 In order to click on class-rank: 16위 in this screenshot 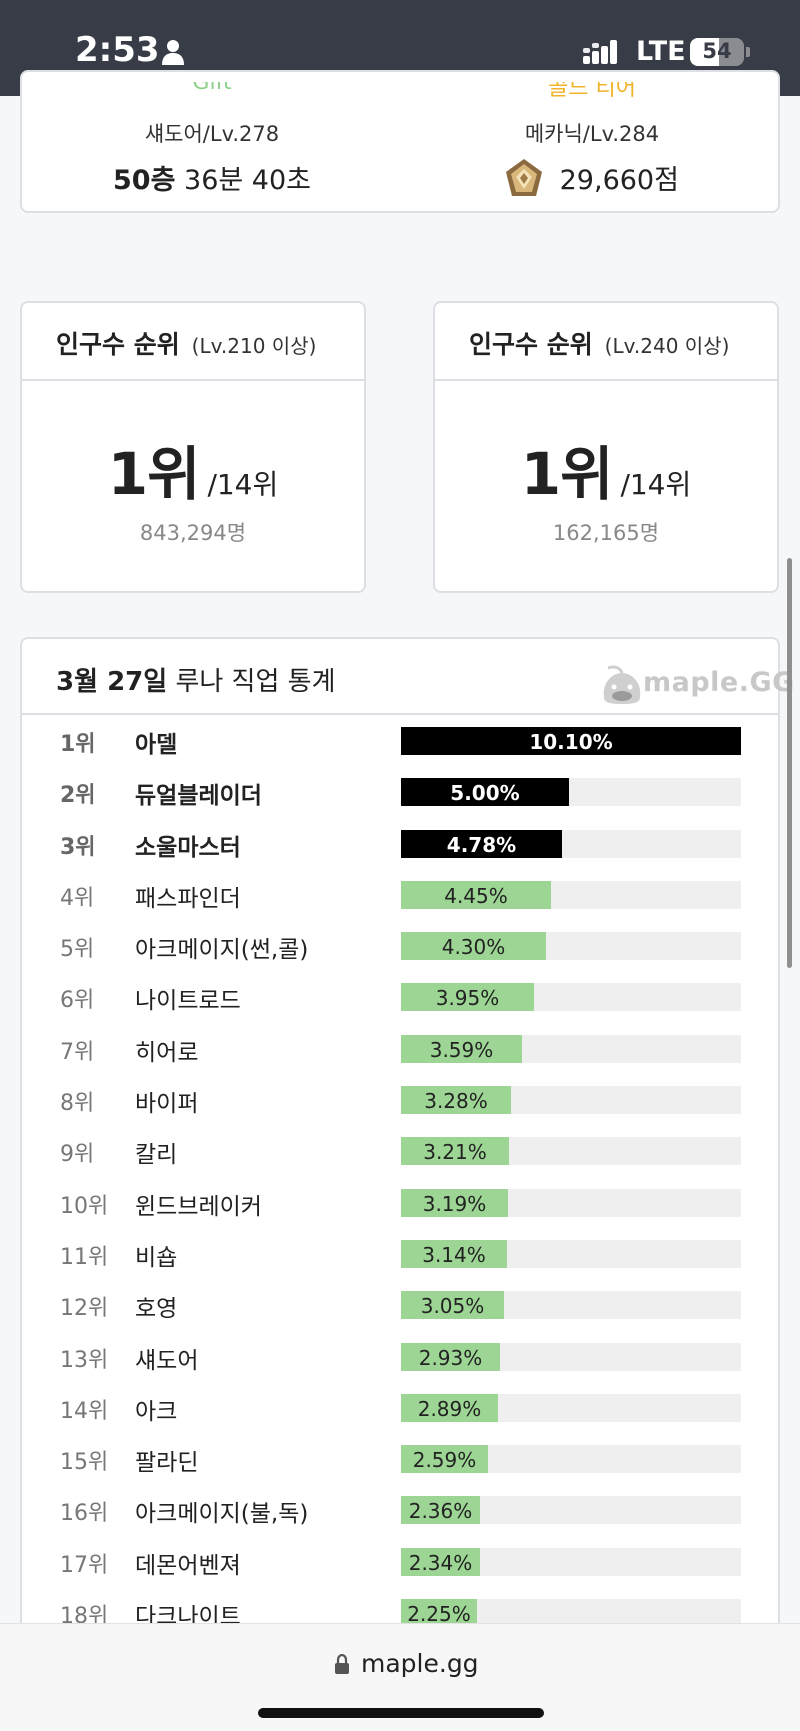, I will do `click(84, 1514)`.